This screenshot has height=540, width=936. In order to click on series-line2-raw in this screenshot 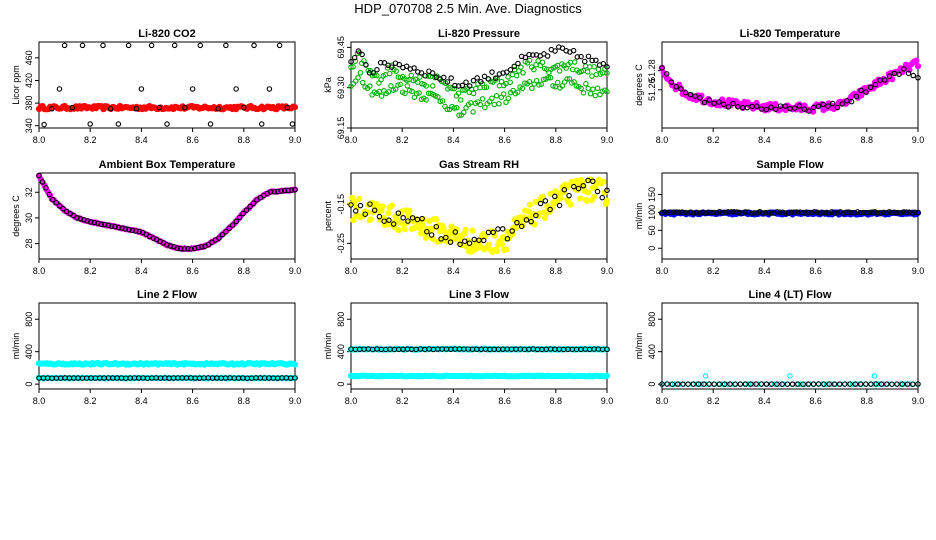, I will do `click(167, 378)`.